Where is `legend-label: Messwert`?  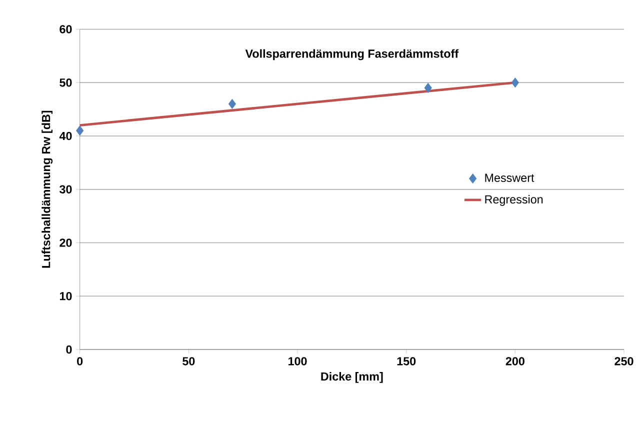 legend-label: Messwert is located at coordinates (509, 178).